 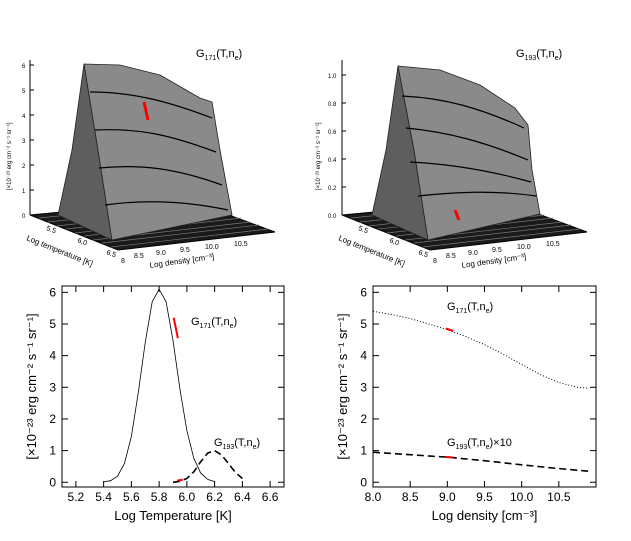 I want to click on z-tick-label: 4, so click(x=24, y=117).